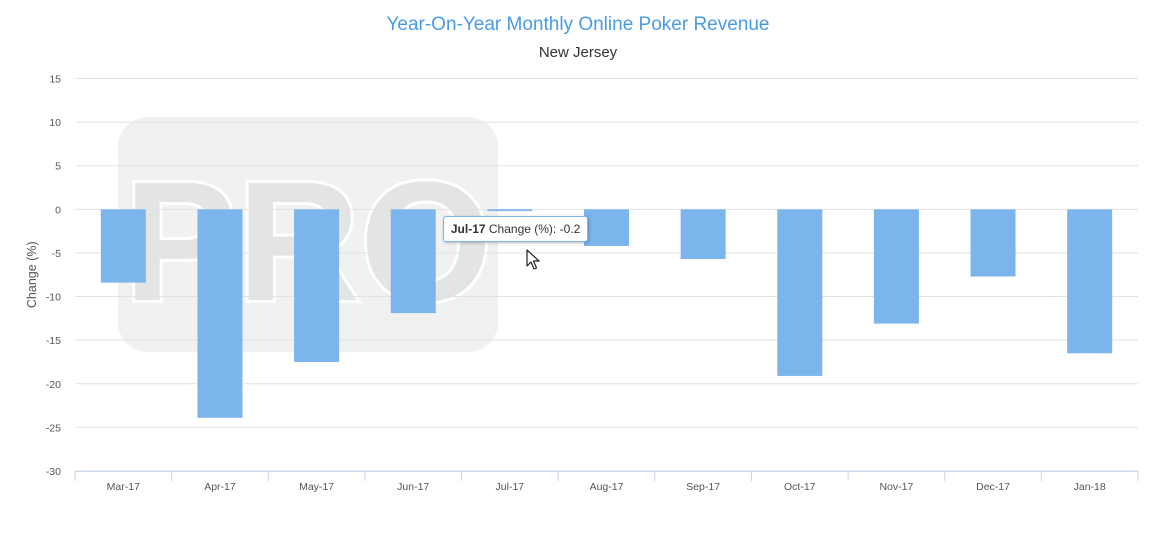 The height and width of the screenshot is (537, 1156). Describe the element at coordinates (58, 210) in the screenshot. I see `y-tick-label: 0` at that location.